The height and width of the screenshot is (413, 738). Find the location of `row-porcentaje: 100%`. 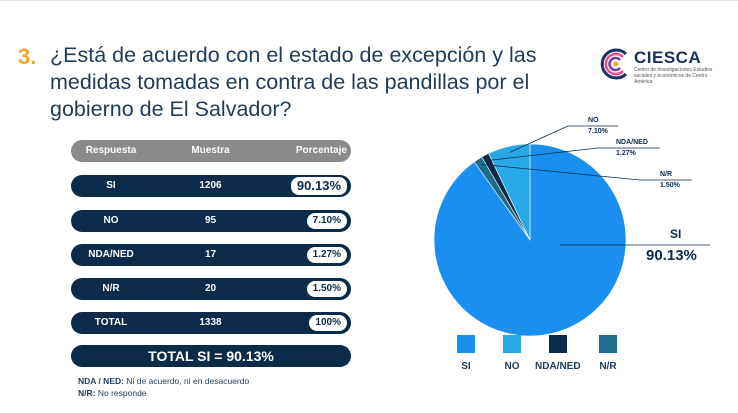

row-porcentaje: 100% is located at coordinates (328, 323).